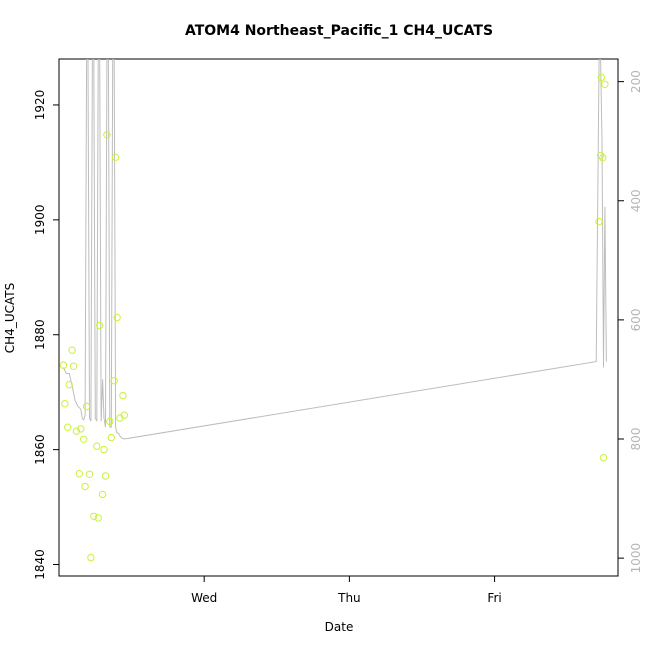 This screenshot has width=650, height=650. Describe the element at coordinates (40, 220) in the screenshot. I see `y-tick-label: 1900` at that location.